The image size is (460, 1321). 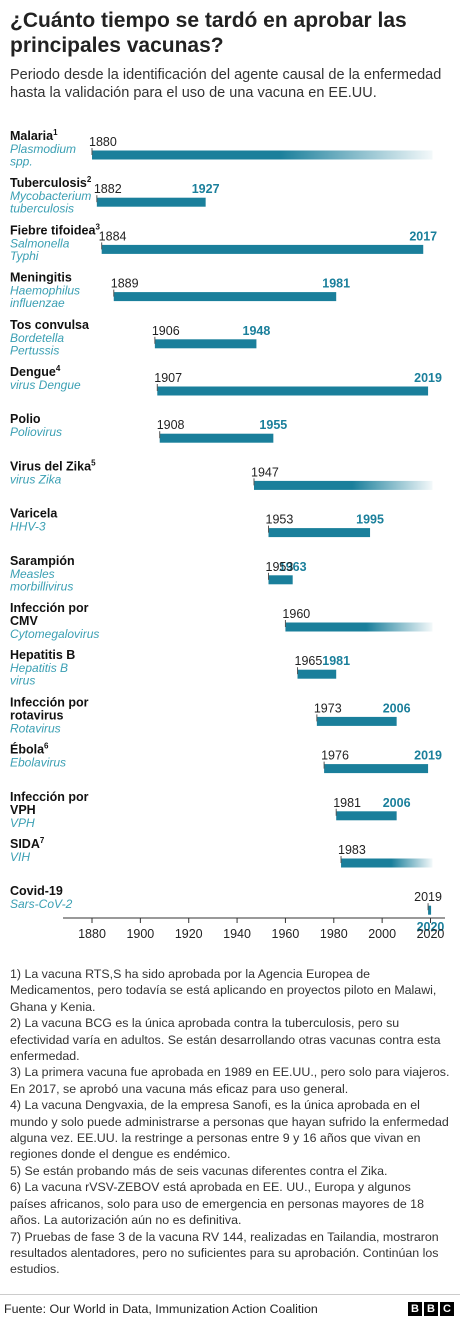 I want to click on pathogen: Hepatitis B, so click(x=39, y=668).